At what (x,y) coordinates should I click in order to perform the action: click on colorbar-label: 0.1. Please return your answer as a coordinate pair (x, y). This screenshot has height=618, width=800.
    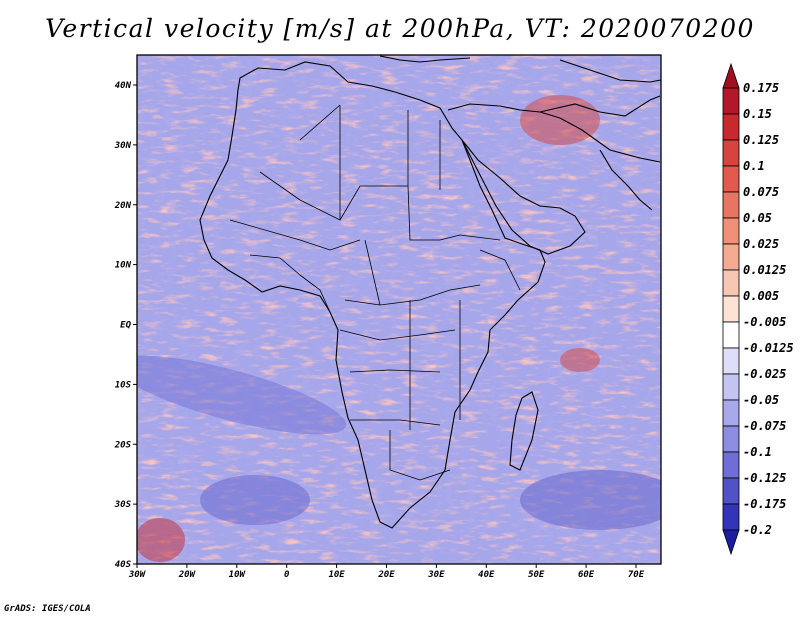
    Looking at the image, I should click on (754, 166).